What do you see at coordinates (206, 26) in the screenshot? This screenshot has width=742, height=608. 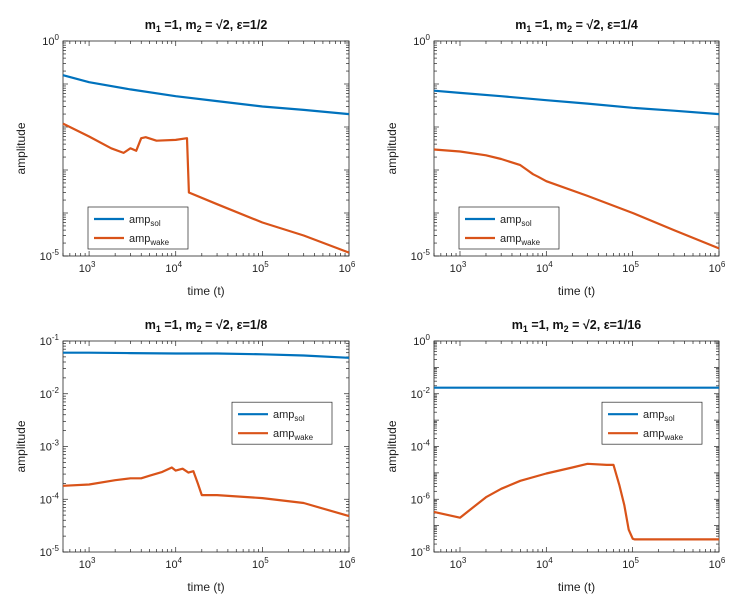 I see `chart-title: m1 =1, m2 = √2, ε=1/2` at bounding box center [206, 26].